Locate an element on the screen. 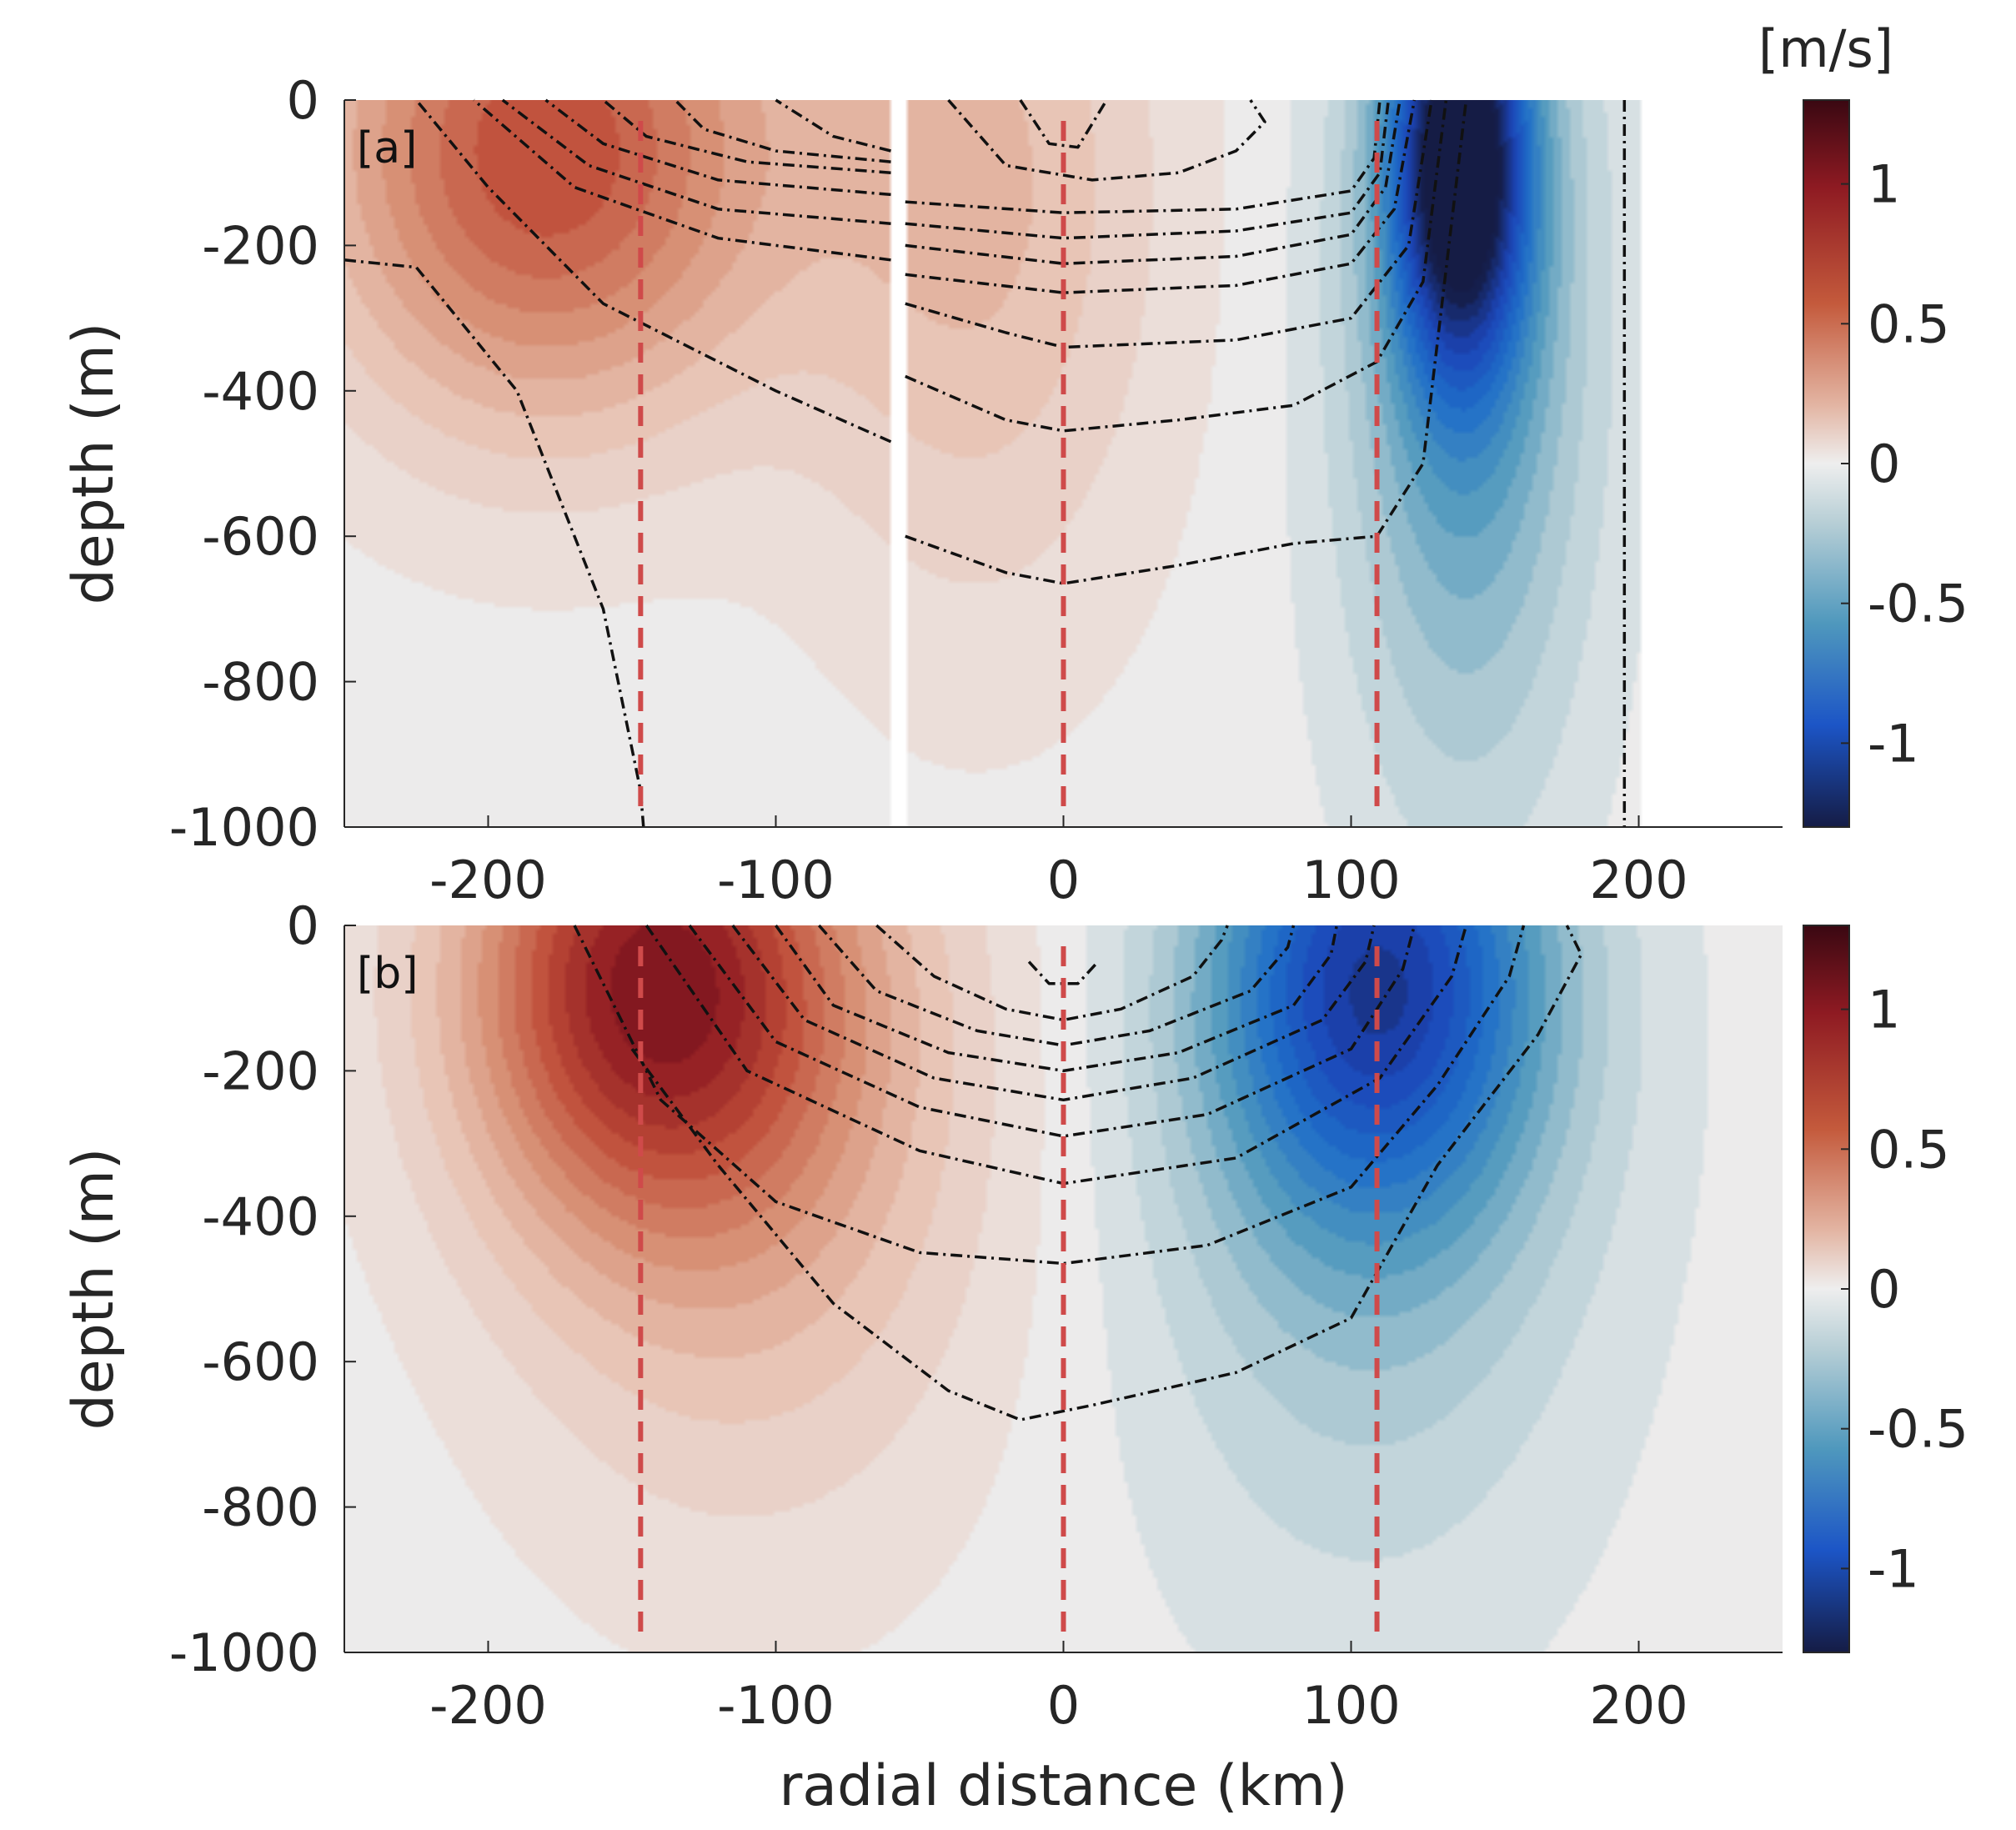  contours is located at coordinates (1078, 1173).